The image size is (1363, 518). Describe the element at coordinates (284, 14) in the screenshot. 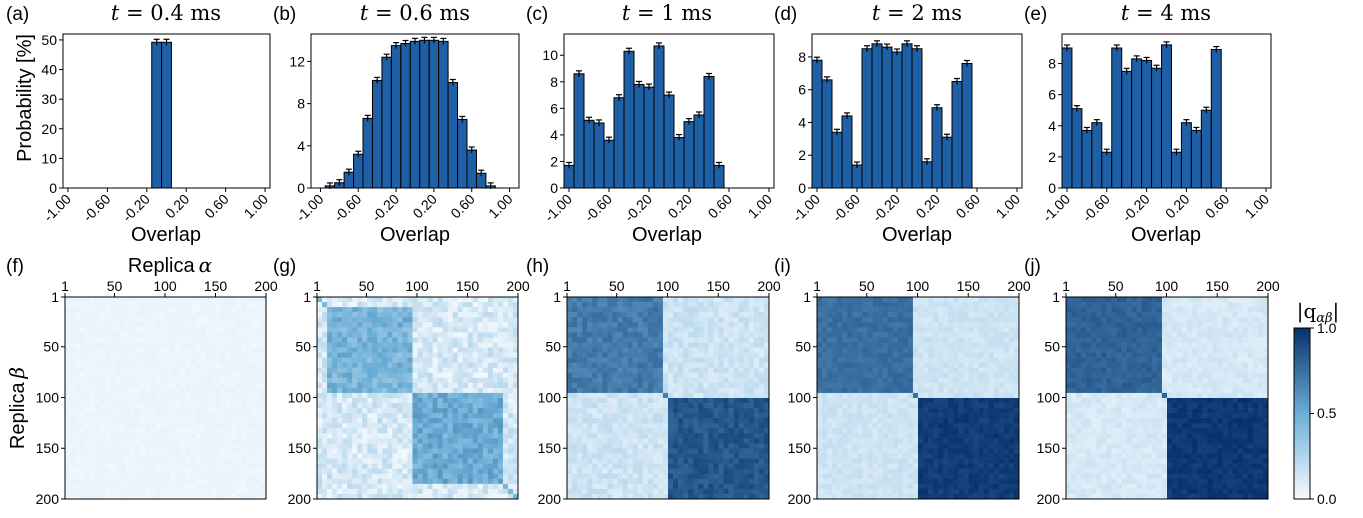

I see `panel-label-b: (b)` at that location.